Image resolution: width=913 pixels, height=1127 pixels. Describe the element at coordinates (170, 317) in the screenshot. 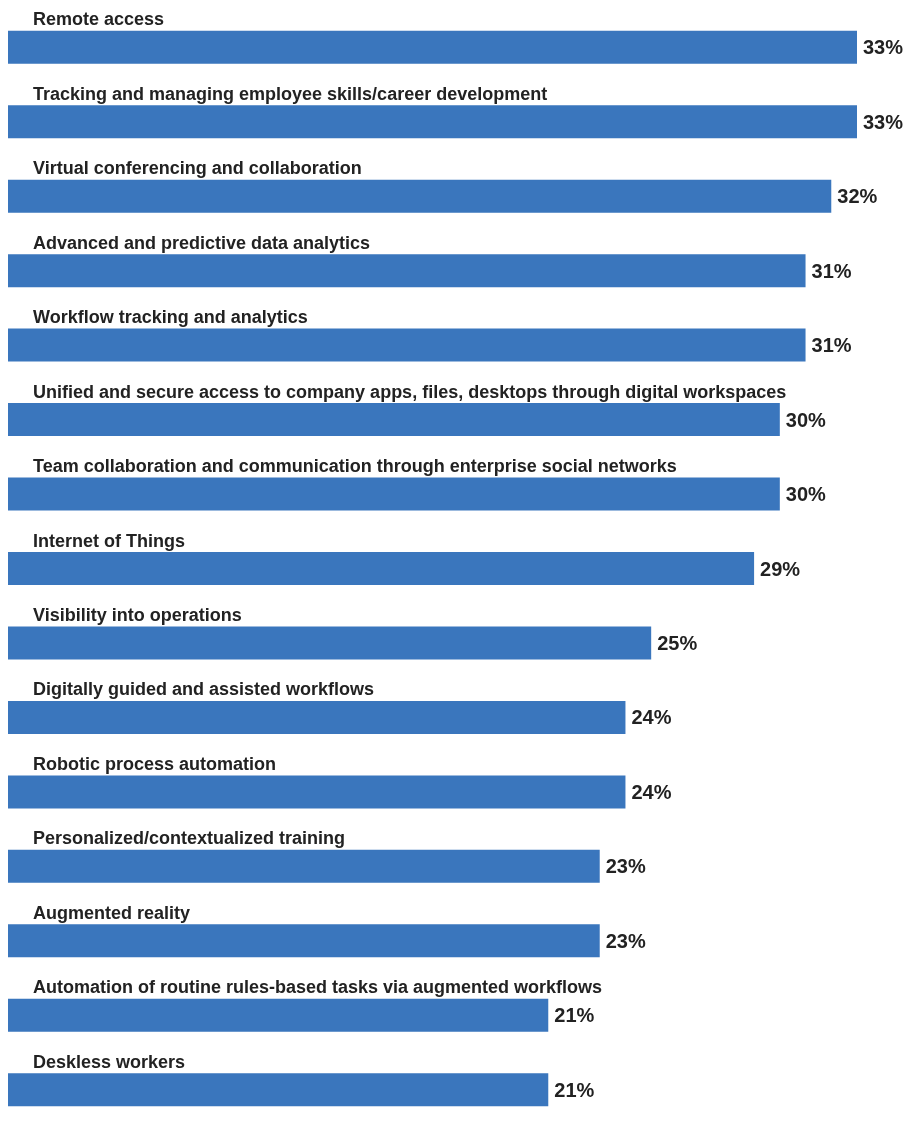

I see `y-tick-label: Workflow tracking and analytics` at that location.